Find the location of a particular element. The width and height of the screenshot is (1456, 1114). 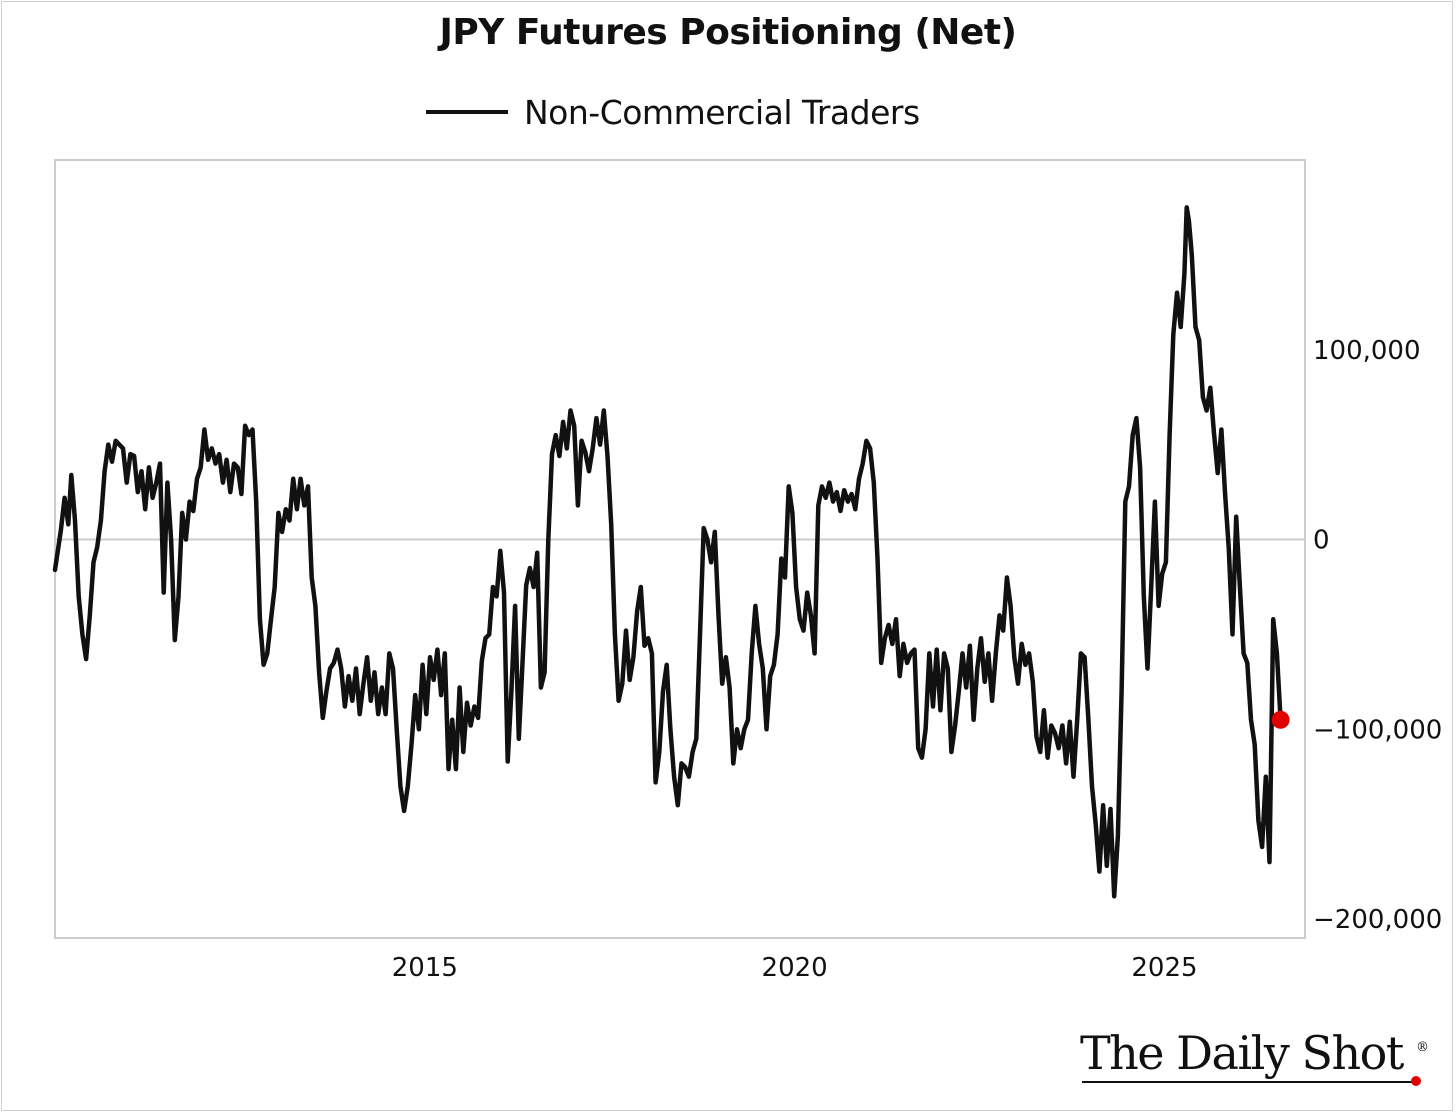

y-tick-label: −200,000 is located at coordinates (1377, 920).